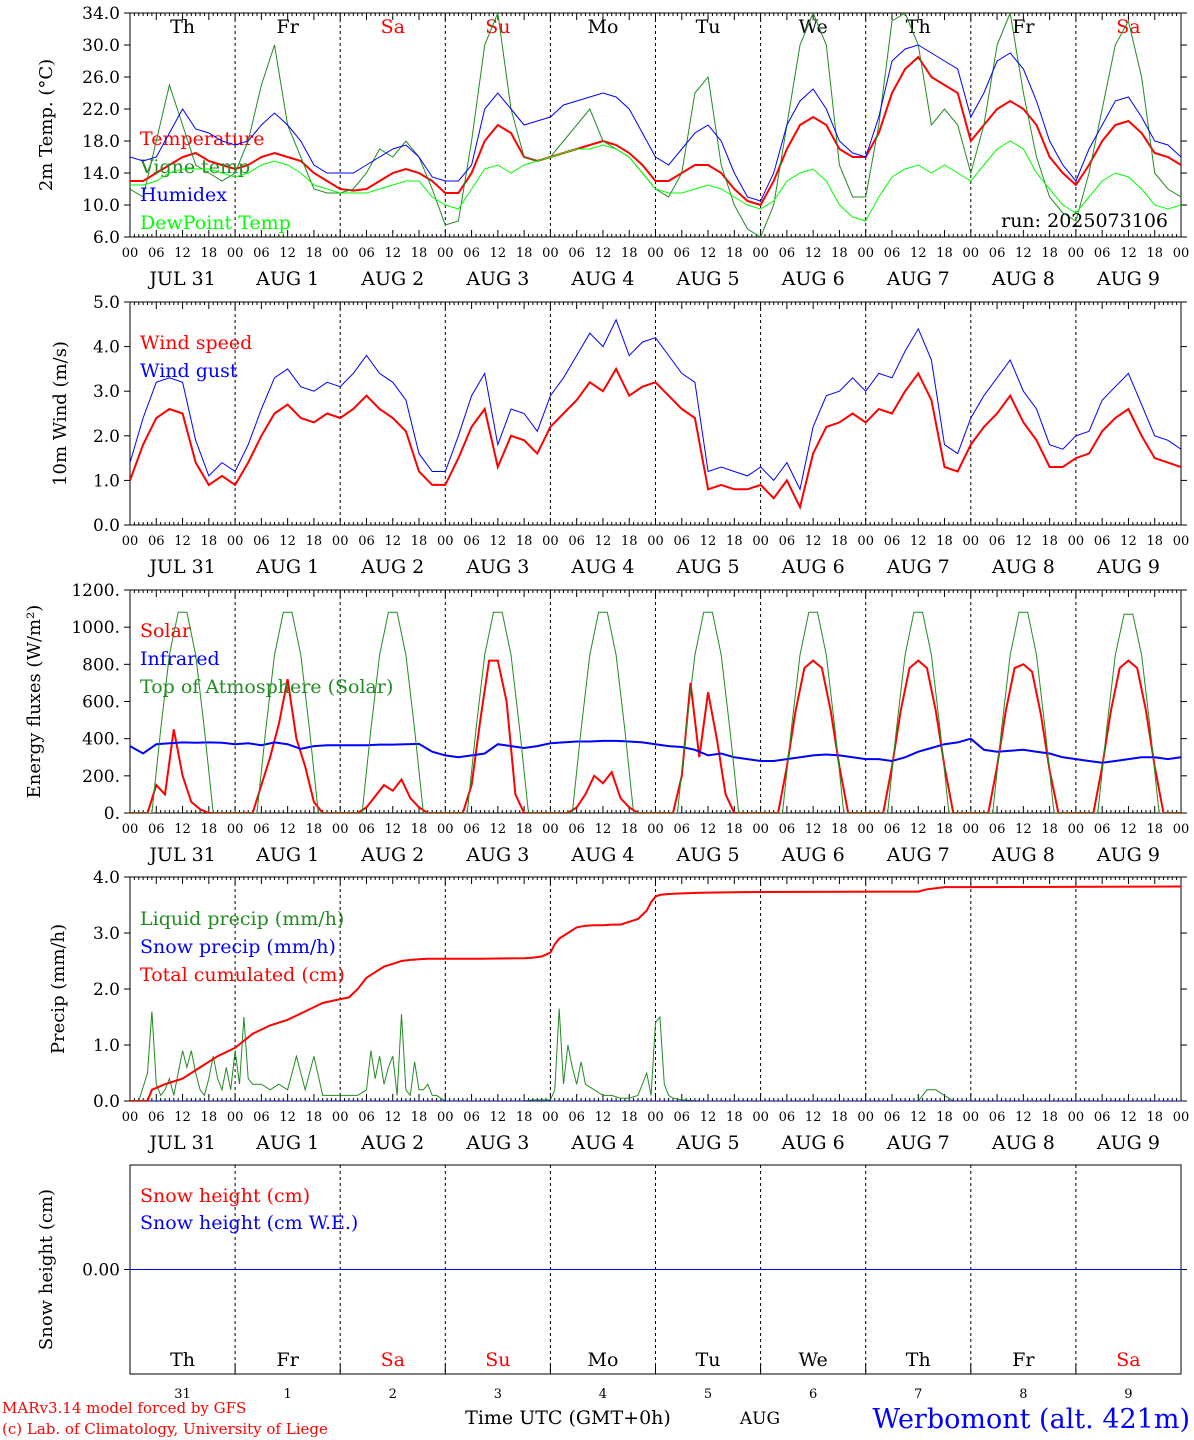 Image resolution: width=1194 pixels, height=1440 pixels. Describe the element at coordinates (101, 206) in the screenshot. I see `y-tick-label: 10.0` at that location.